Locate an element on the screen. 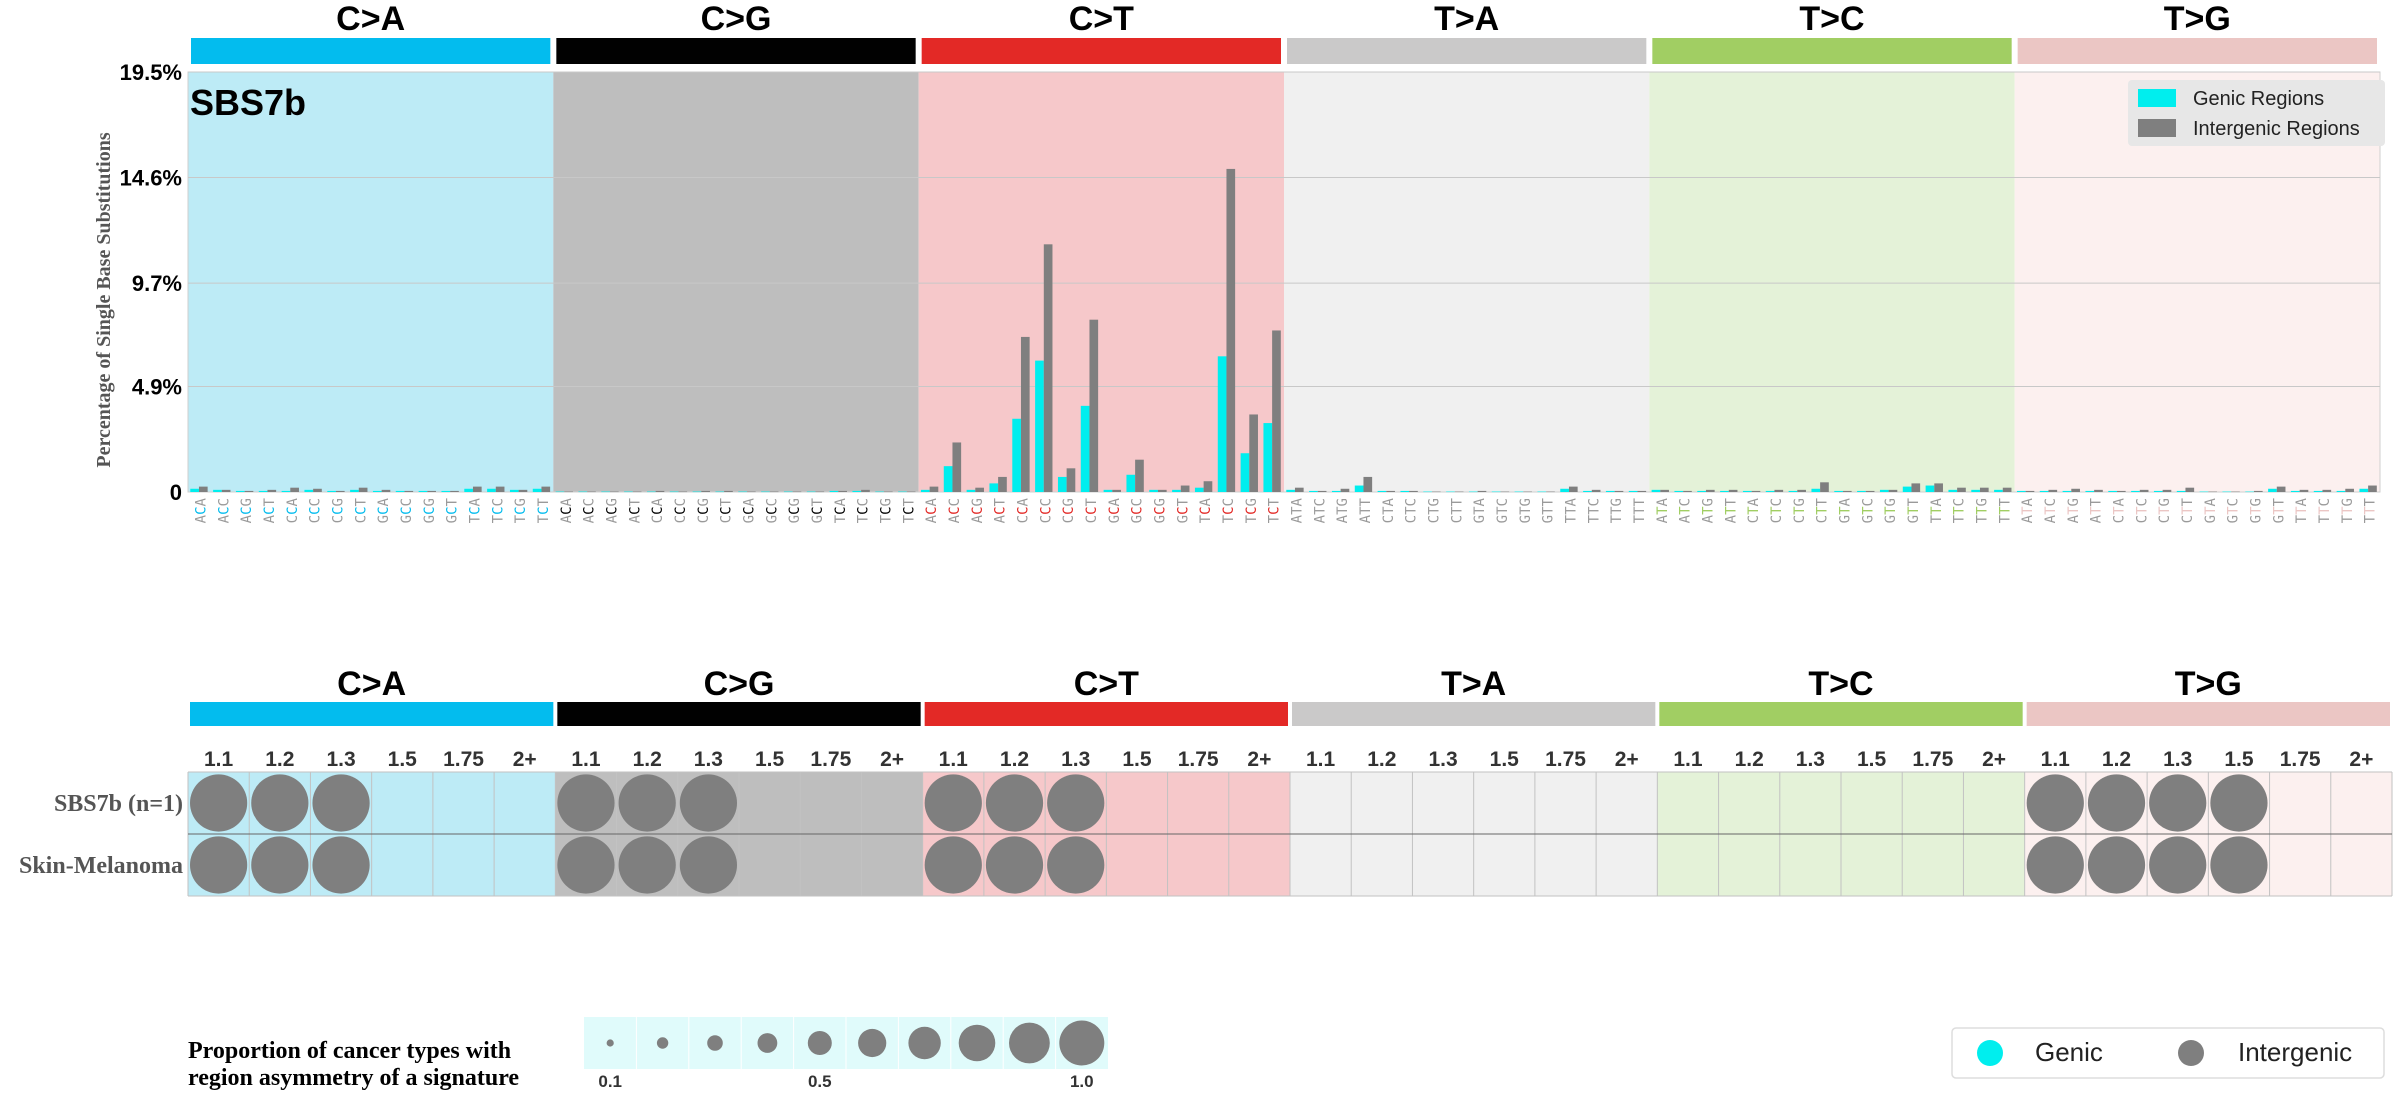 The image size is (2400, 1095). fold-label-t-to-c-4: 1.75 is located at coordinates (1932, 759).